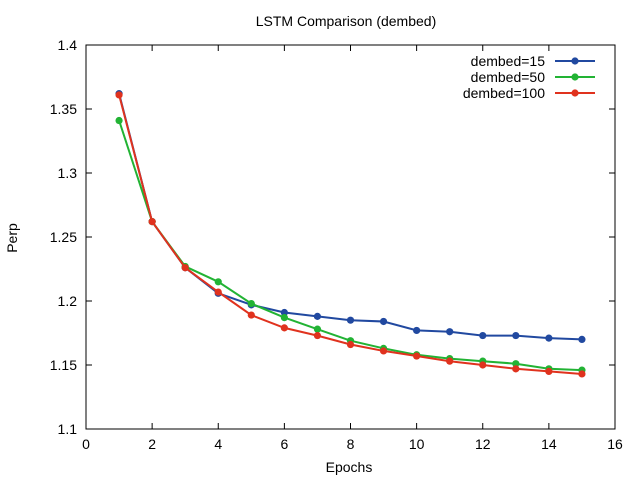 This screenshot has height=480, width=640. I want to click on x-tick-label: 6, so click(284, 444).